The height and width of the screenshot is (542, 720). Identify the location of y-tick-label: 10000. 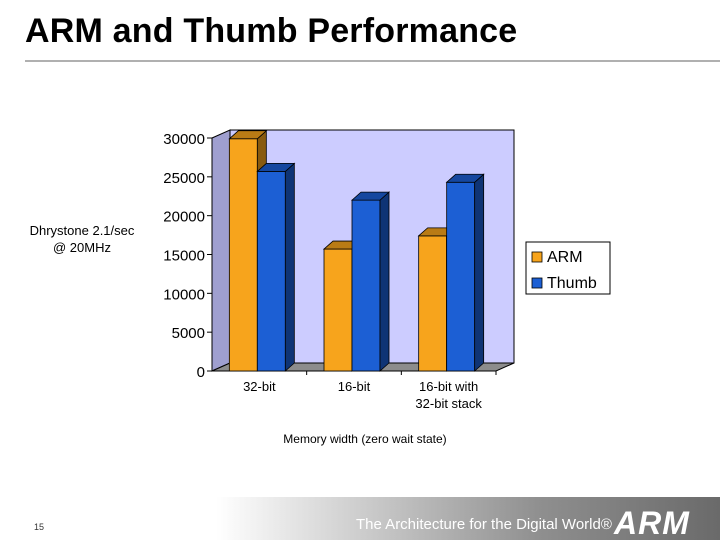
(184, 294).